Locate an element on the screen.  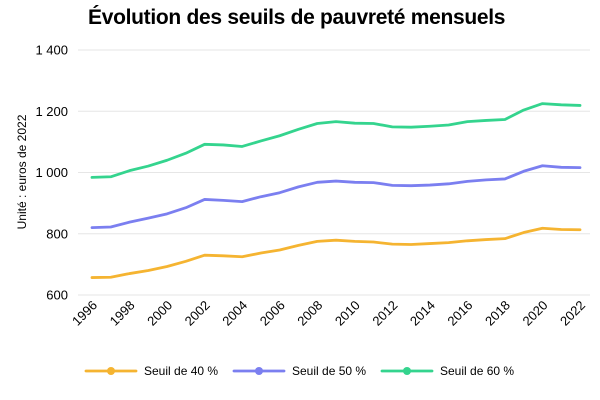
x-tick-label: 2008 is located at coordinates (309, 313).